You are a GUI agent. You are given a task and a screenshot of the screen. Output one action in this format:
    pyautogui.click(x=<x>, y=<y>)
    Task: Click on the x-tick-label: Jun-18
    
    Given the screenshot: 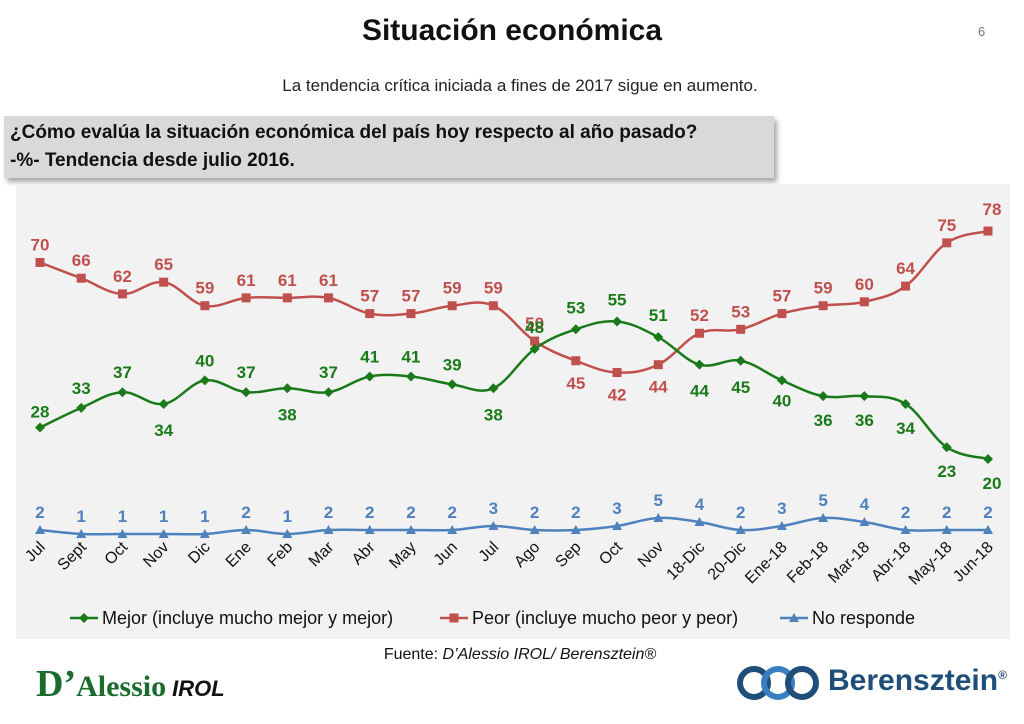 What is the action you would take?
    pyautogui.click(x=973, y=562)
    